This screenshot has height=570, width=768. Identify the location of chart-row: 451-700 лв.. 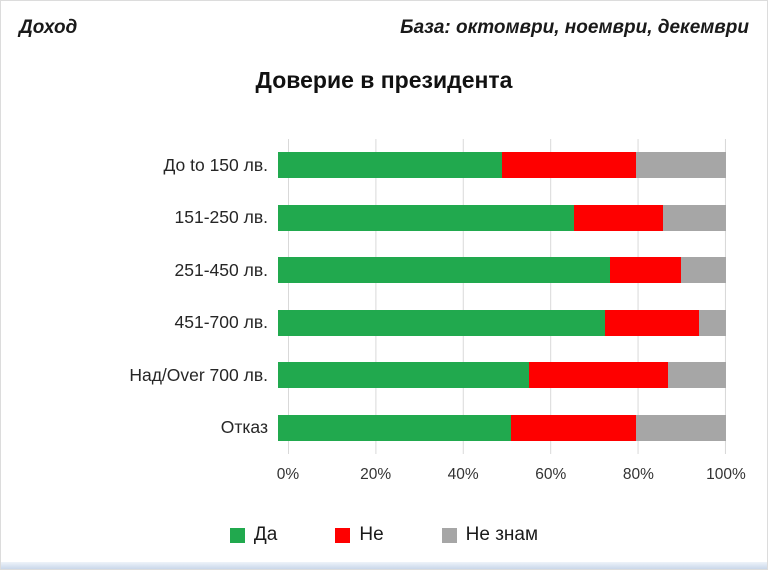
(384, 323).